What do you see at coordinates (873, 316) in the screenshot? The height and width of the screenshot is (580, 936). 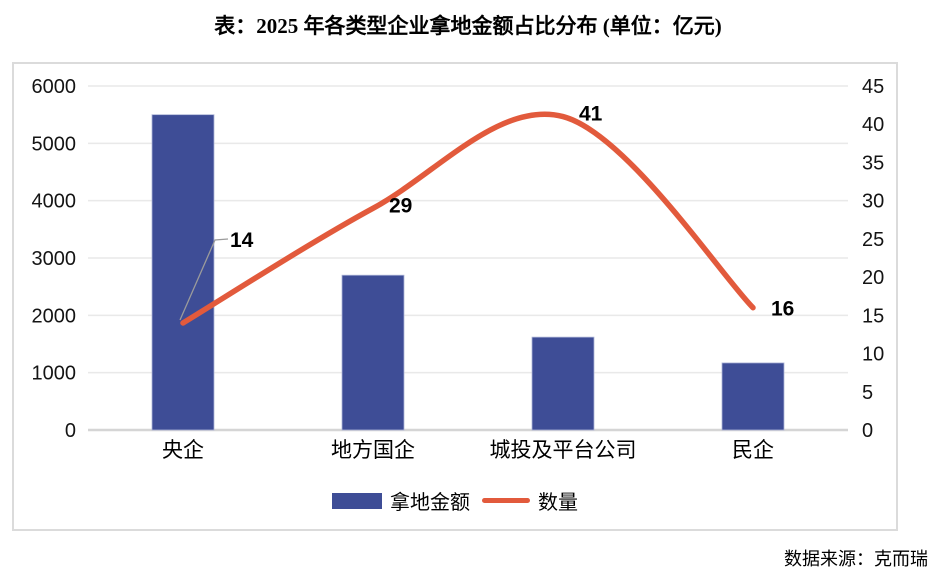 I see `right-axis-tick-label: 15` at bounding box center [873, 316].